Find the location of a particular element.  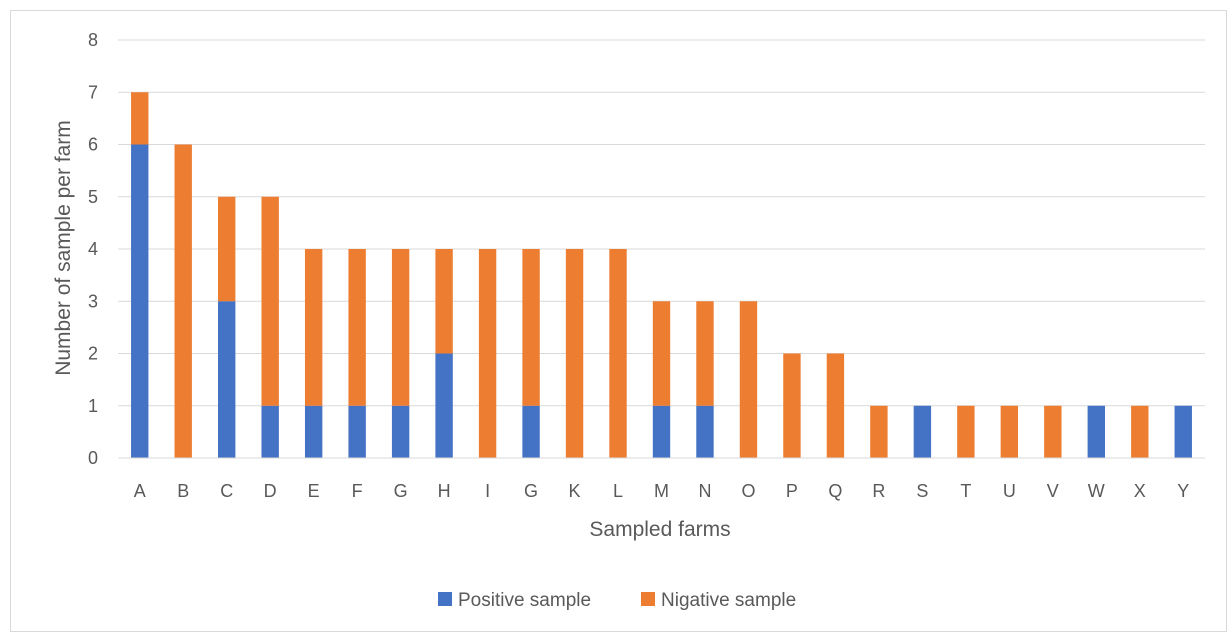

x-tick-label: W is located at coordinates (1096, 491).